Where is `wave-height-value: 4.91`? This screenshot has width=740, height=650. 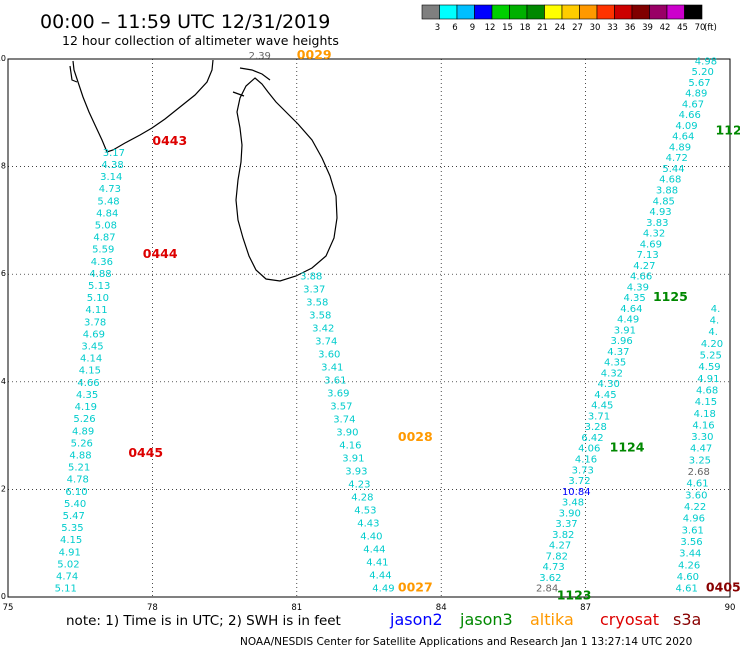 wave-height-value: 4.91 is located at coordinates (70, 552).